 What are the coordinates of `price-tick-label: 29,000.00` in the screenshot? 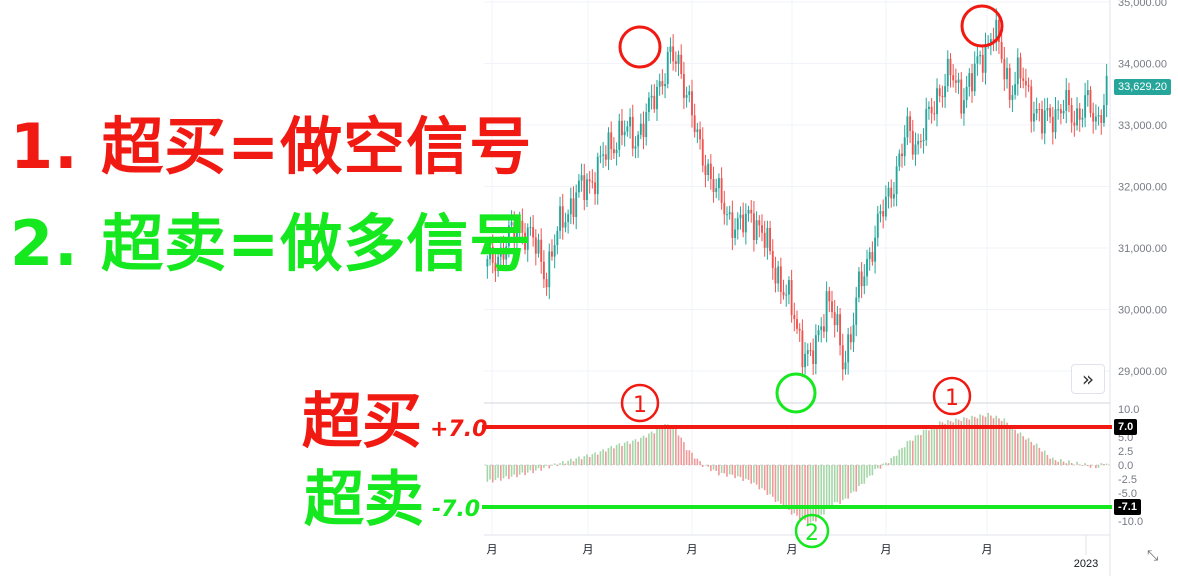 It's located at (1142, 372).